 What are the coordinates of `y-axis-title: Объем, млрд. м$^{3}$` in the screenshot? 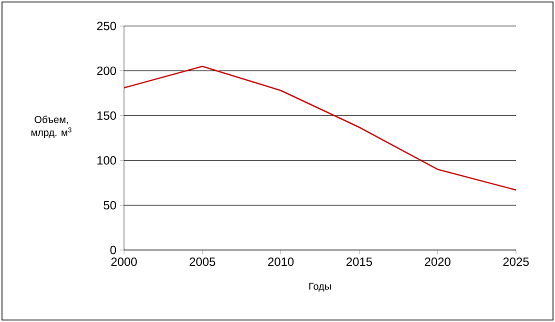 It's located at (51, 127).